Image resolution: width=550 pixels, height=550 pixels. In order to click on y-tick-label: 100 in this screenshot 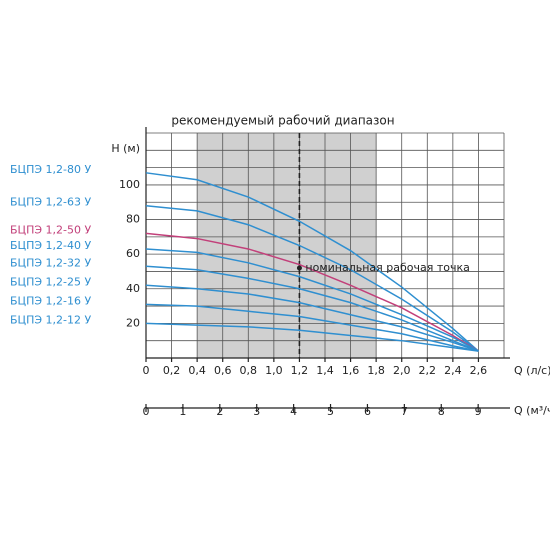, I will do `click(129, 184)`.